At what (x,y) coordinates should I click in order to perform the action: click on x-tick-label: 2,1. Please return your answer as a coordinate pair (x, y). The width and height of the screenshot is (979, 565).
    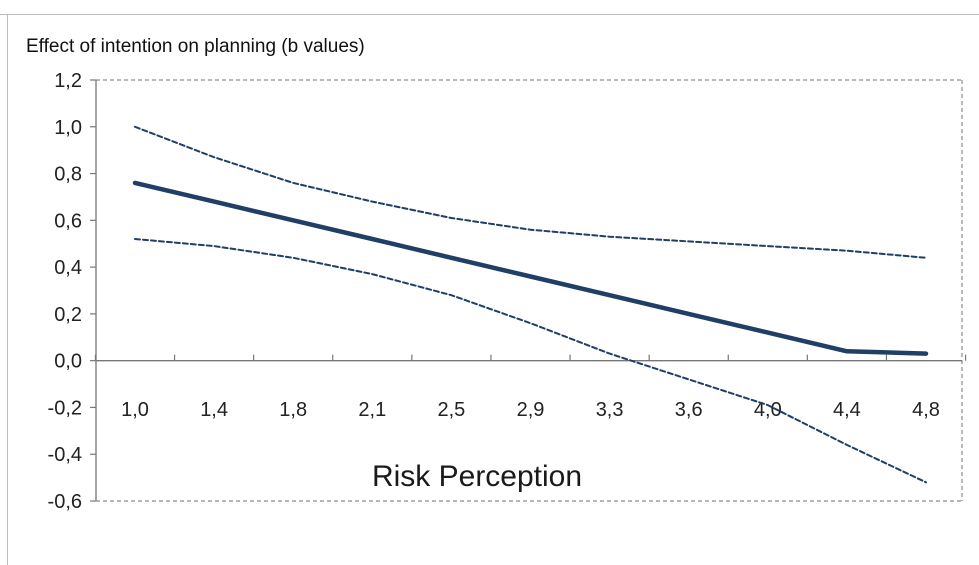
    Looking at the image, I should click on (372, 410).